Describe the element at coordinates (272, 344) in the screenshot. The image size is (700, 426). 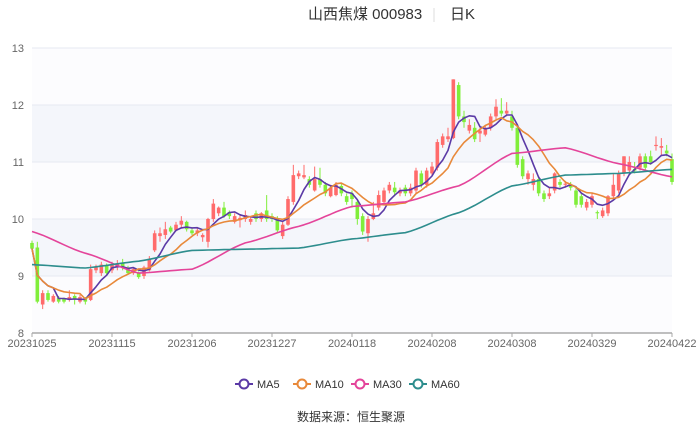
I see `x-tick-label: 20231227` at that location.